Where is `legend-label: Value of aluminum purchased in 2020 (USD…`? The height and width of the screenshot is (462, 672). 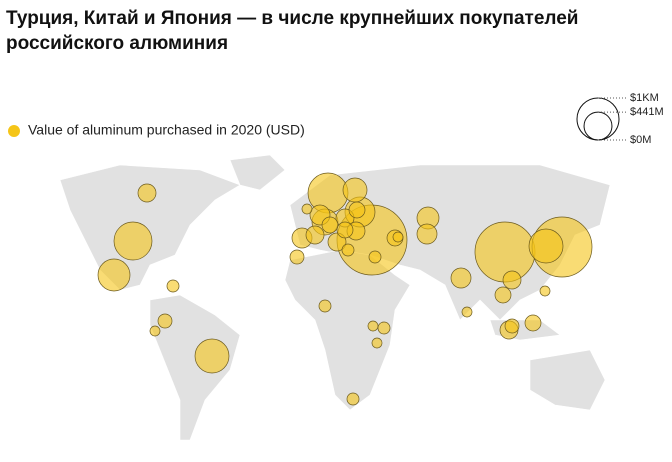 legend-label: Value of aluminum purchased in 2020 (USD… is located at coordinates (166, 130).